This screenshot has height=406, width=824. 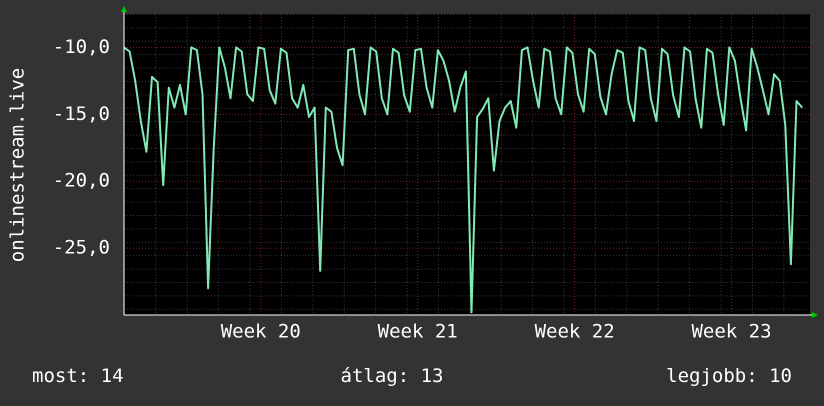 I want to click on footer-best: legjobb: 10, so click(x=729, y=376).